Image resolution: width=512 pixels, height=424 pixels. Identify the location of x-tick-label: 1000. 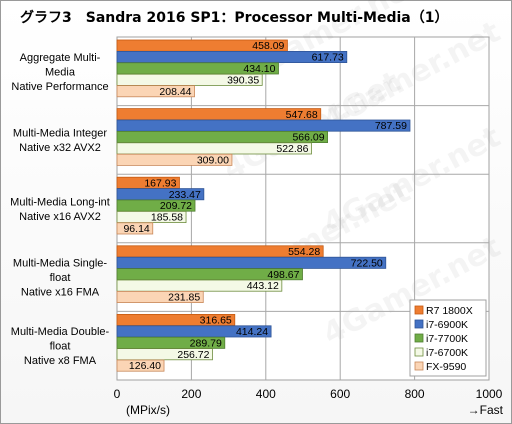
(489, 394).